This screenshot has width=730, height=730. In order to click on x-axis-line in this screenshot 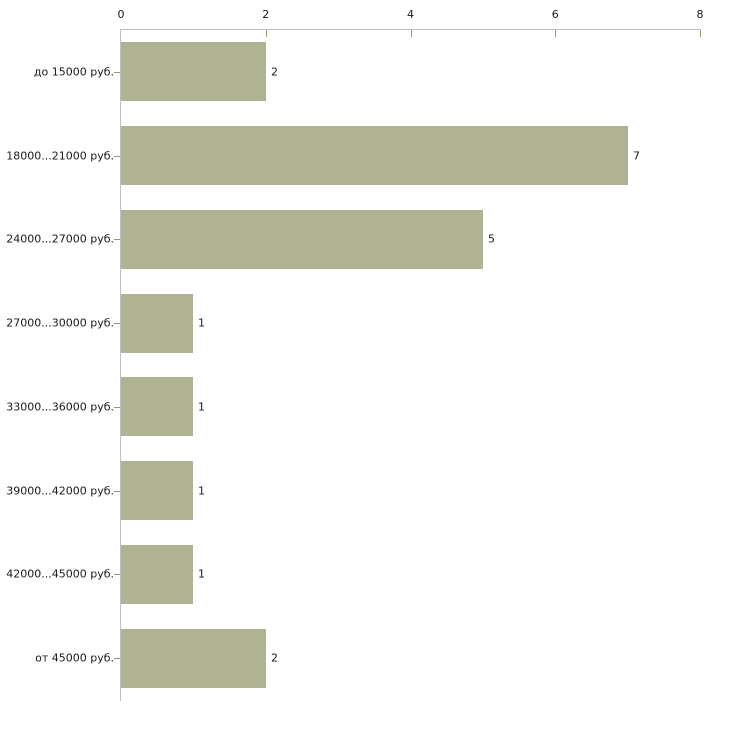, I will do `click(411, 29)`.